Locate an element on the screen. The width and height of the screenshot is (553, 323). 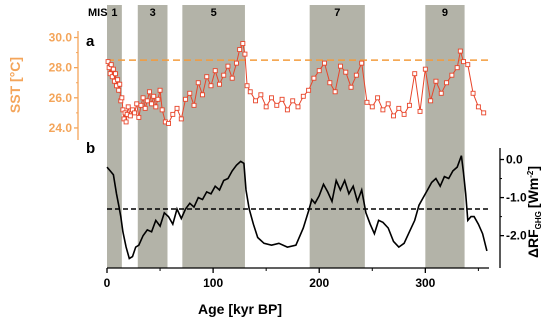
panel-b-ylabel: ΔRFGHG [Wm-2] is located at coordinates (534, 212).